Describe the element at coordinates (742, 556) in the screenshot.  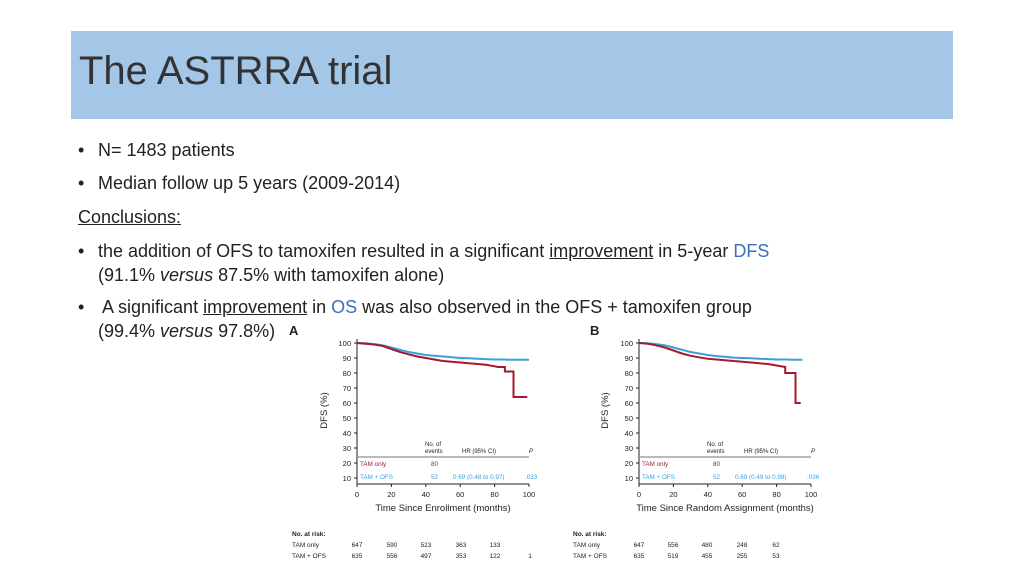
I see `chart-b-risk-value: 255` at that location.